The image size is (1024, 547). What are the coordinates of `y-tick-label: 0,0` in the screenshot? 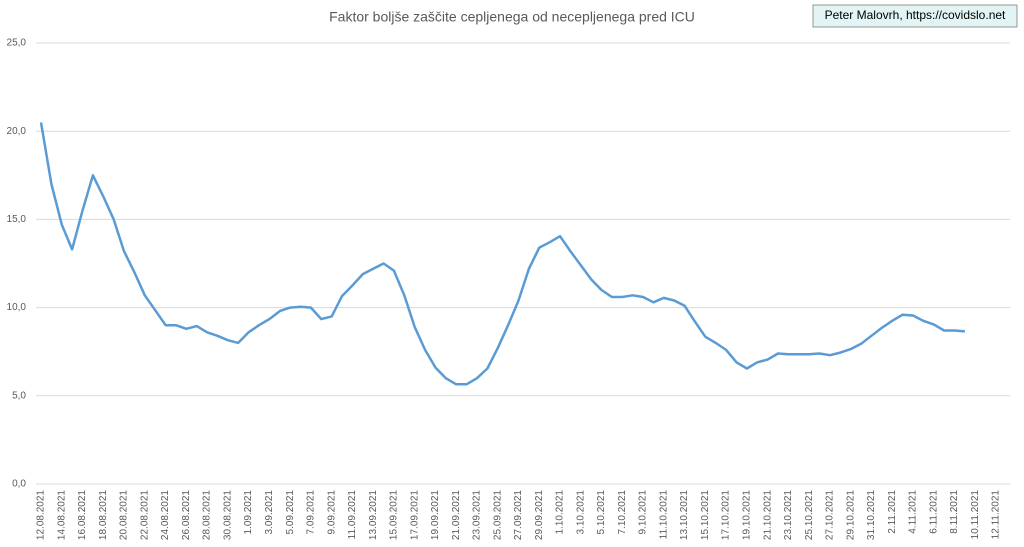 It's located at (19, 484).